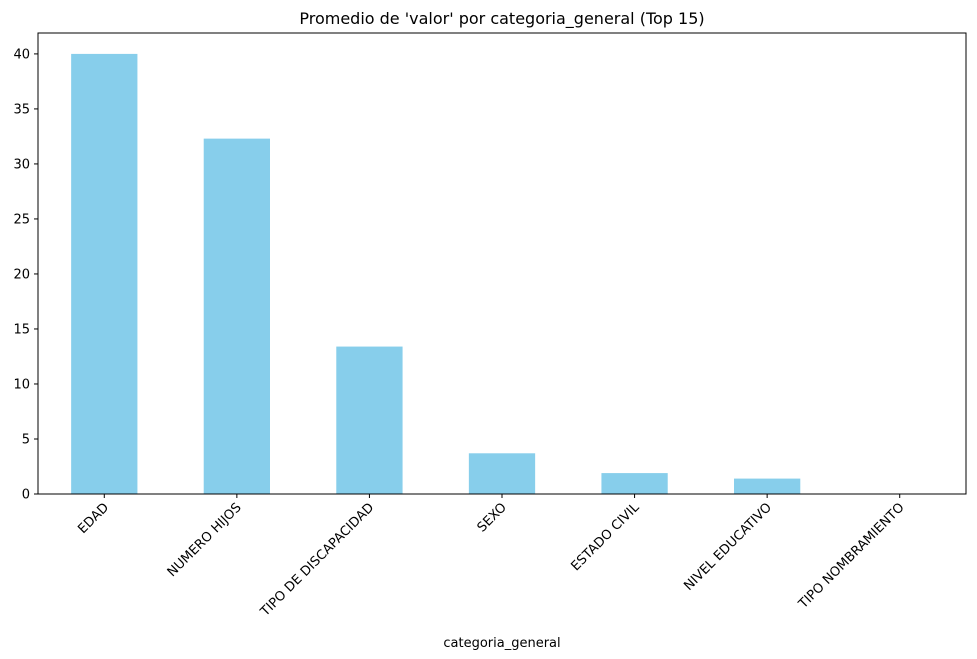  I want to click on y-tick-label: 40, so click(21, 54).